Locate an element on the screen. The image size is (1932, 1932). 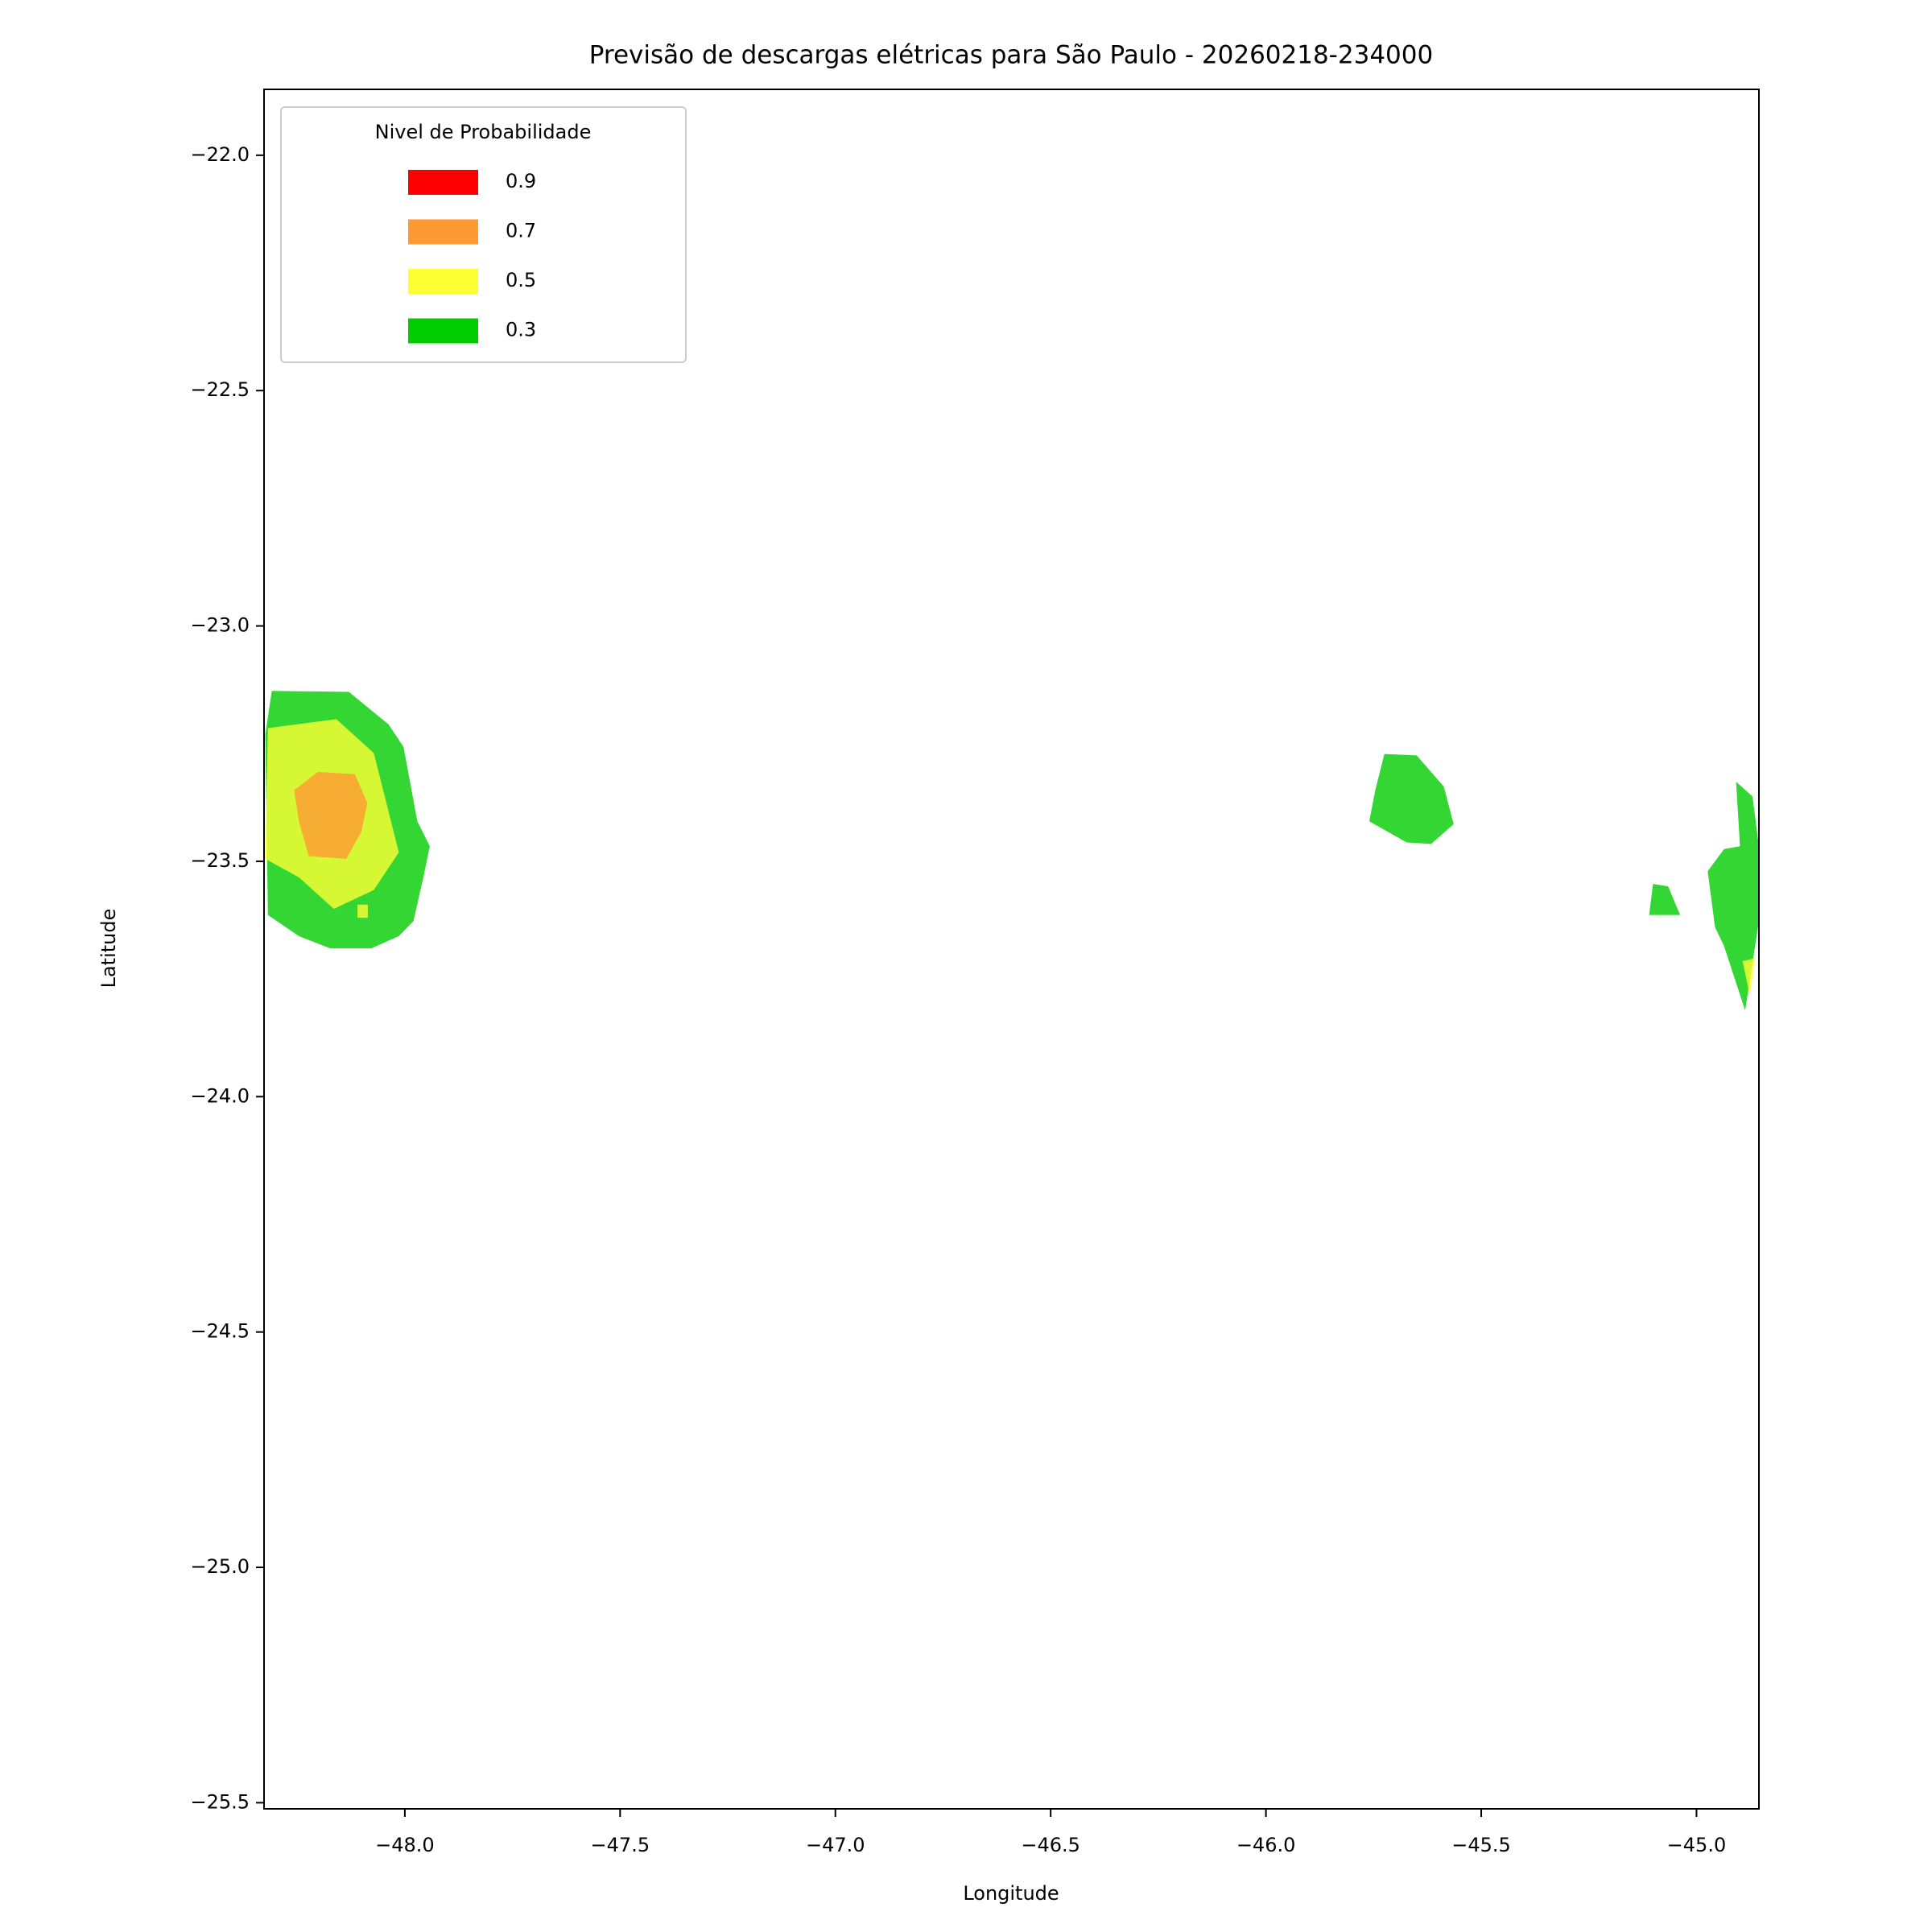
y-tick-label: −25.5 is located at coordinates (220, 1801).